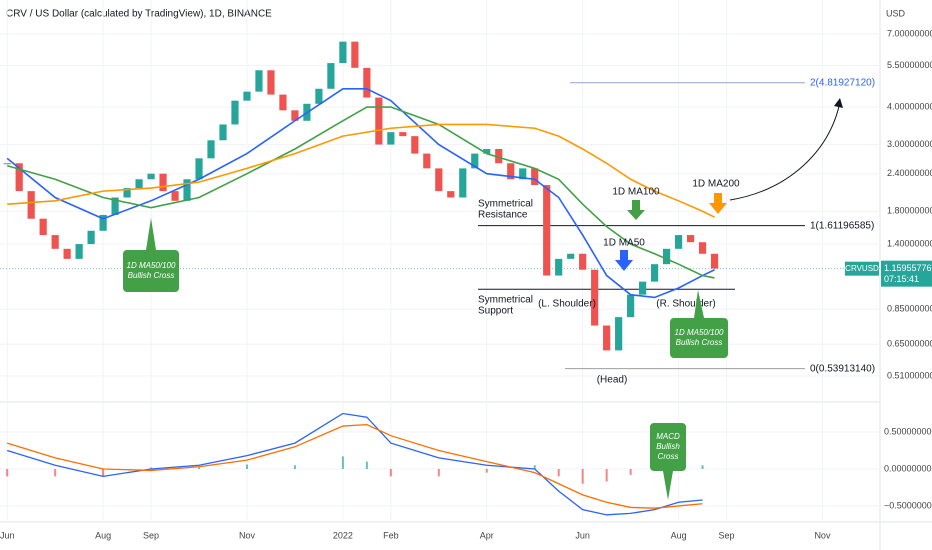  I want to click on y-tick-label: 5.50000000, so click(909, 65).